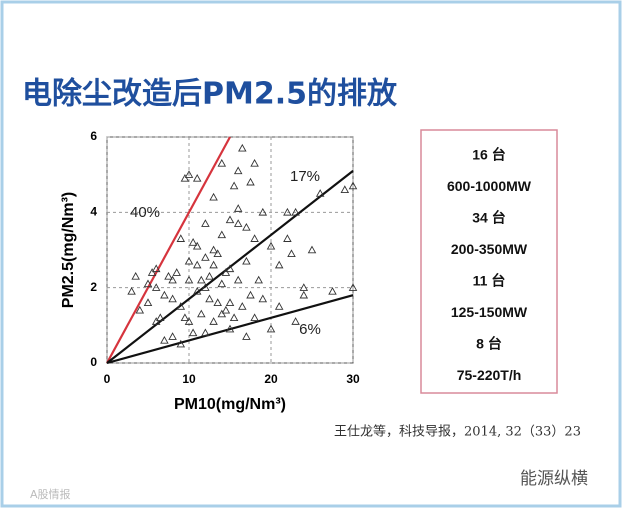 This screenshot has width=622, height=513. What do you see at coordinates (554, 479) in the screenshot?
I see `watermark: 能源纵横` at bounding box center [554, 479].